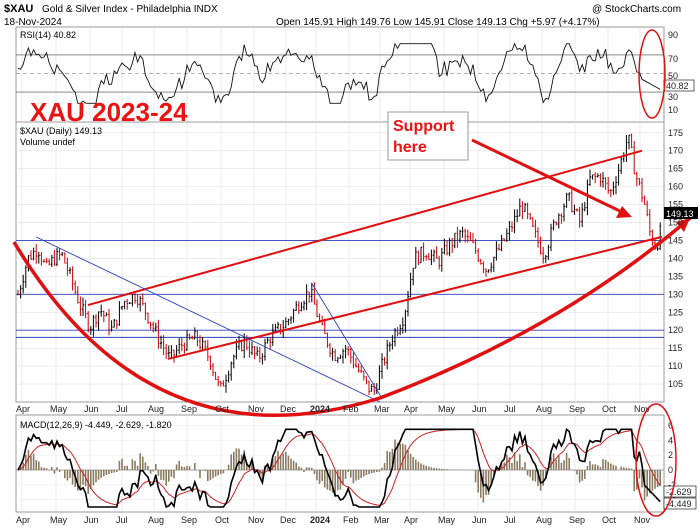  Describe the element at coordinates (670, 470) in the screenshot. I see `macd-tick: 0` at that location.